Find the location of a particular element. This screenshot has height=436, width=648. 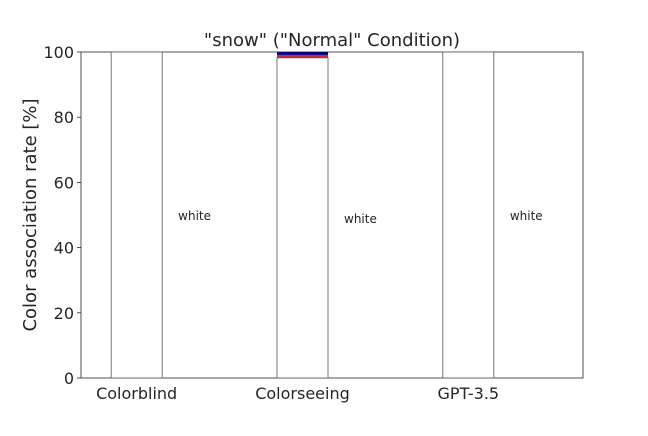

x-tick-label: Colorseeing is located at coordinates (302, 393).